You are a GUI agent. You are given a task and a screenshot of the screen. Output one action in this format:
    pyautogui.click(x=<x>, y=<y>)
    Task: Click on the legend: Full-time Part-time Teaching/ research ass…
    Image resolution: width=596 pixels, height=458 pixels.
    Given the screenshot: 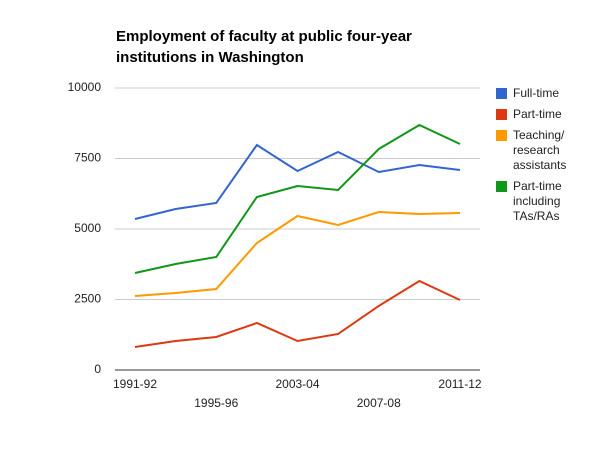 What is the action you would take?
    pyautogui.click(x=544, y=158)
    